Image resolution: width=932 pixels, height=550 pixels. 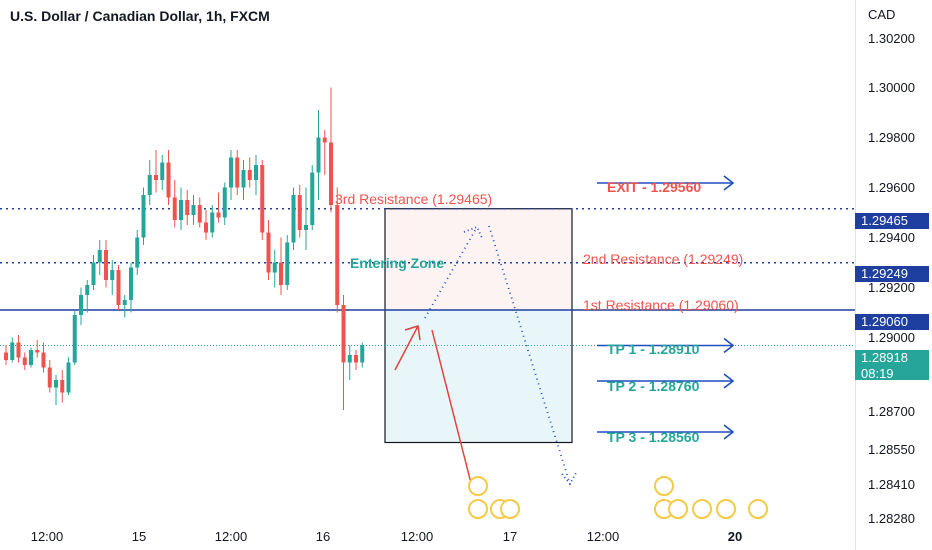 What do you see at coordinates (729, 183) in the screenshot?
I see `exit-arrow-head` at bounding box center [729, 183].